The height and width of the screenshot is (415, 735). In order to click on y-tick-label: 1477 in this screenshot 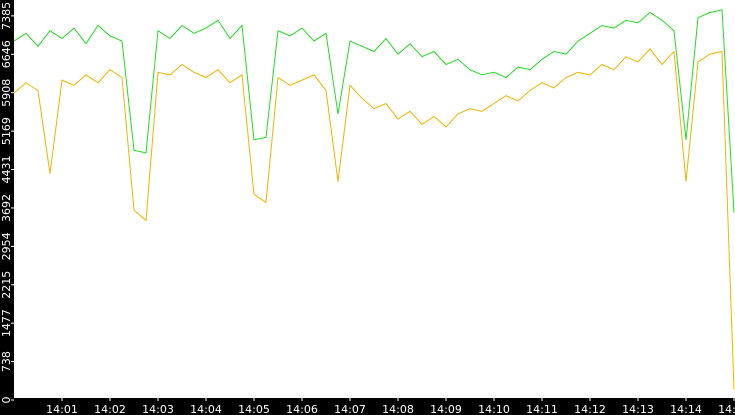, I will do `click(6, 323)`.